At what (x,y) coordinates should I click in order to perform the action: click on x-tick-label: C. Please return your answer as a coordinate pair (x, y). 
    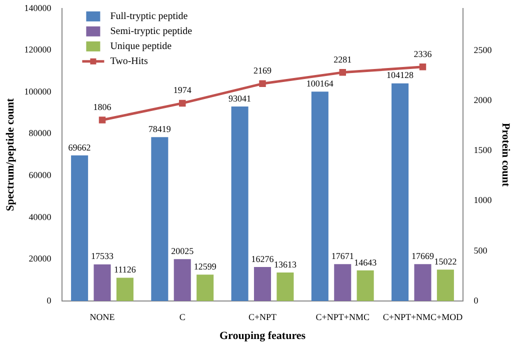
    Looking at the image, I should click on (182, 317).